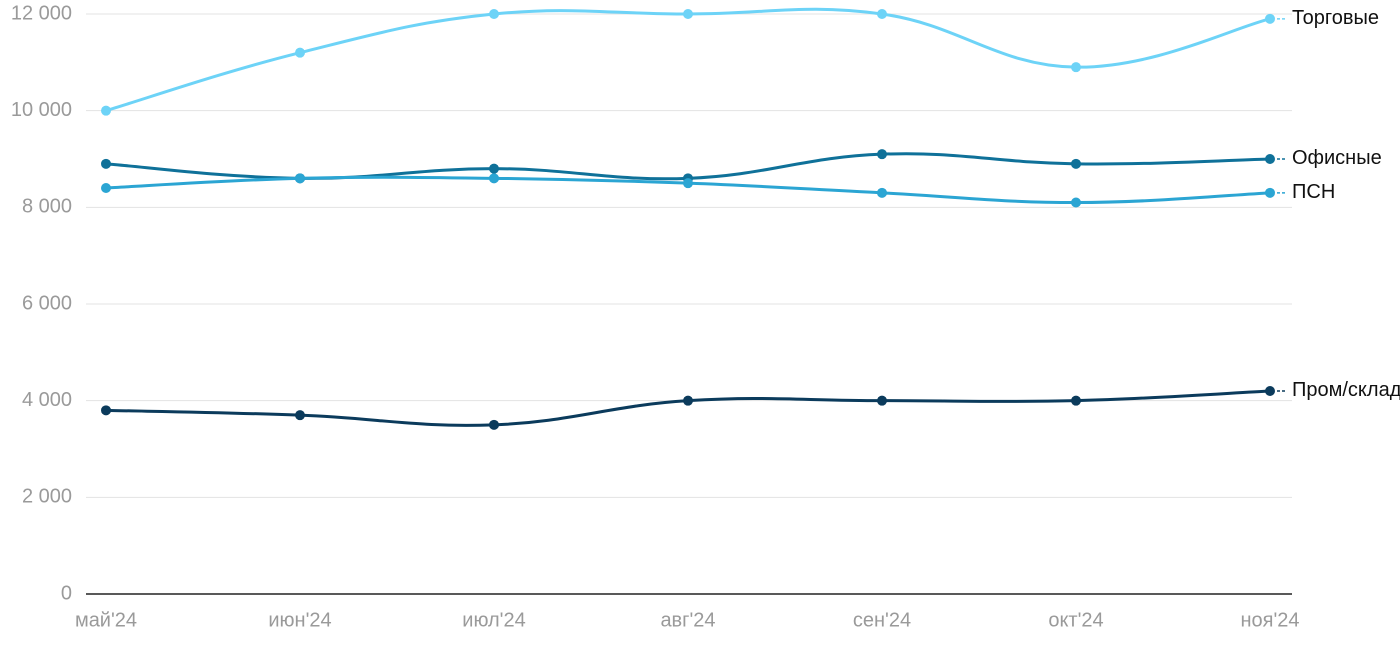 The height and width of the screenshot is (650, 1400). Describe the element at coordinates (687, 620) in the screenshot. I see `x-tick-label: авг'24` at that location.